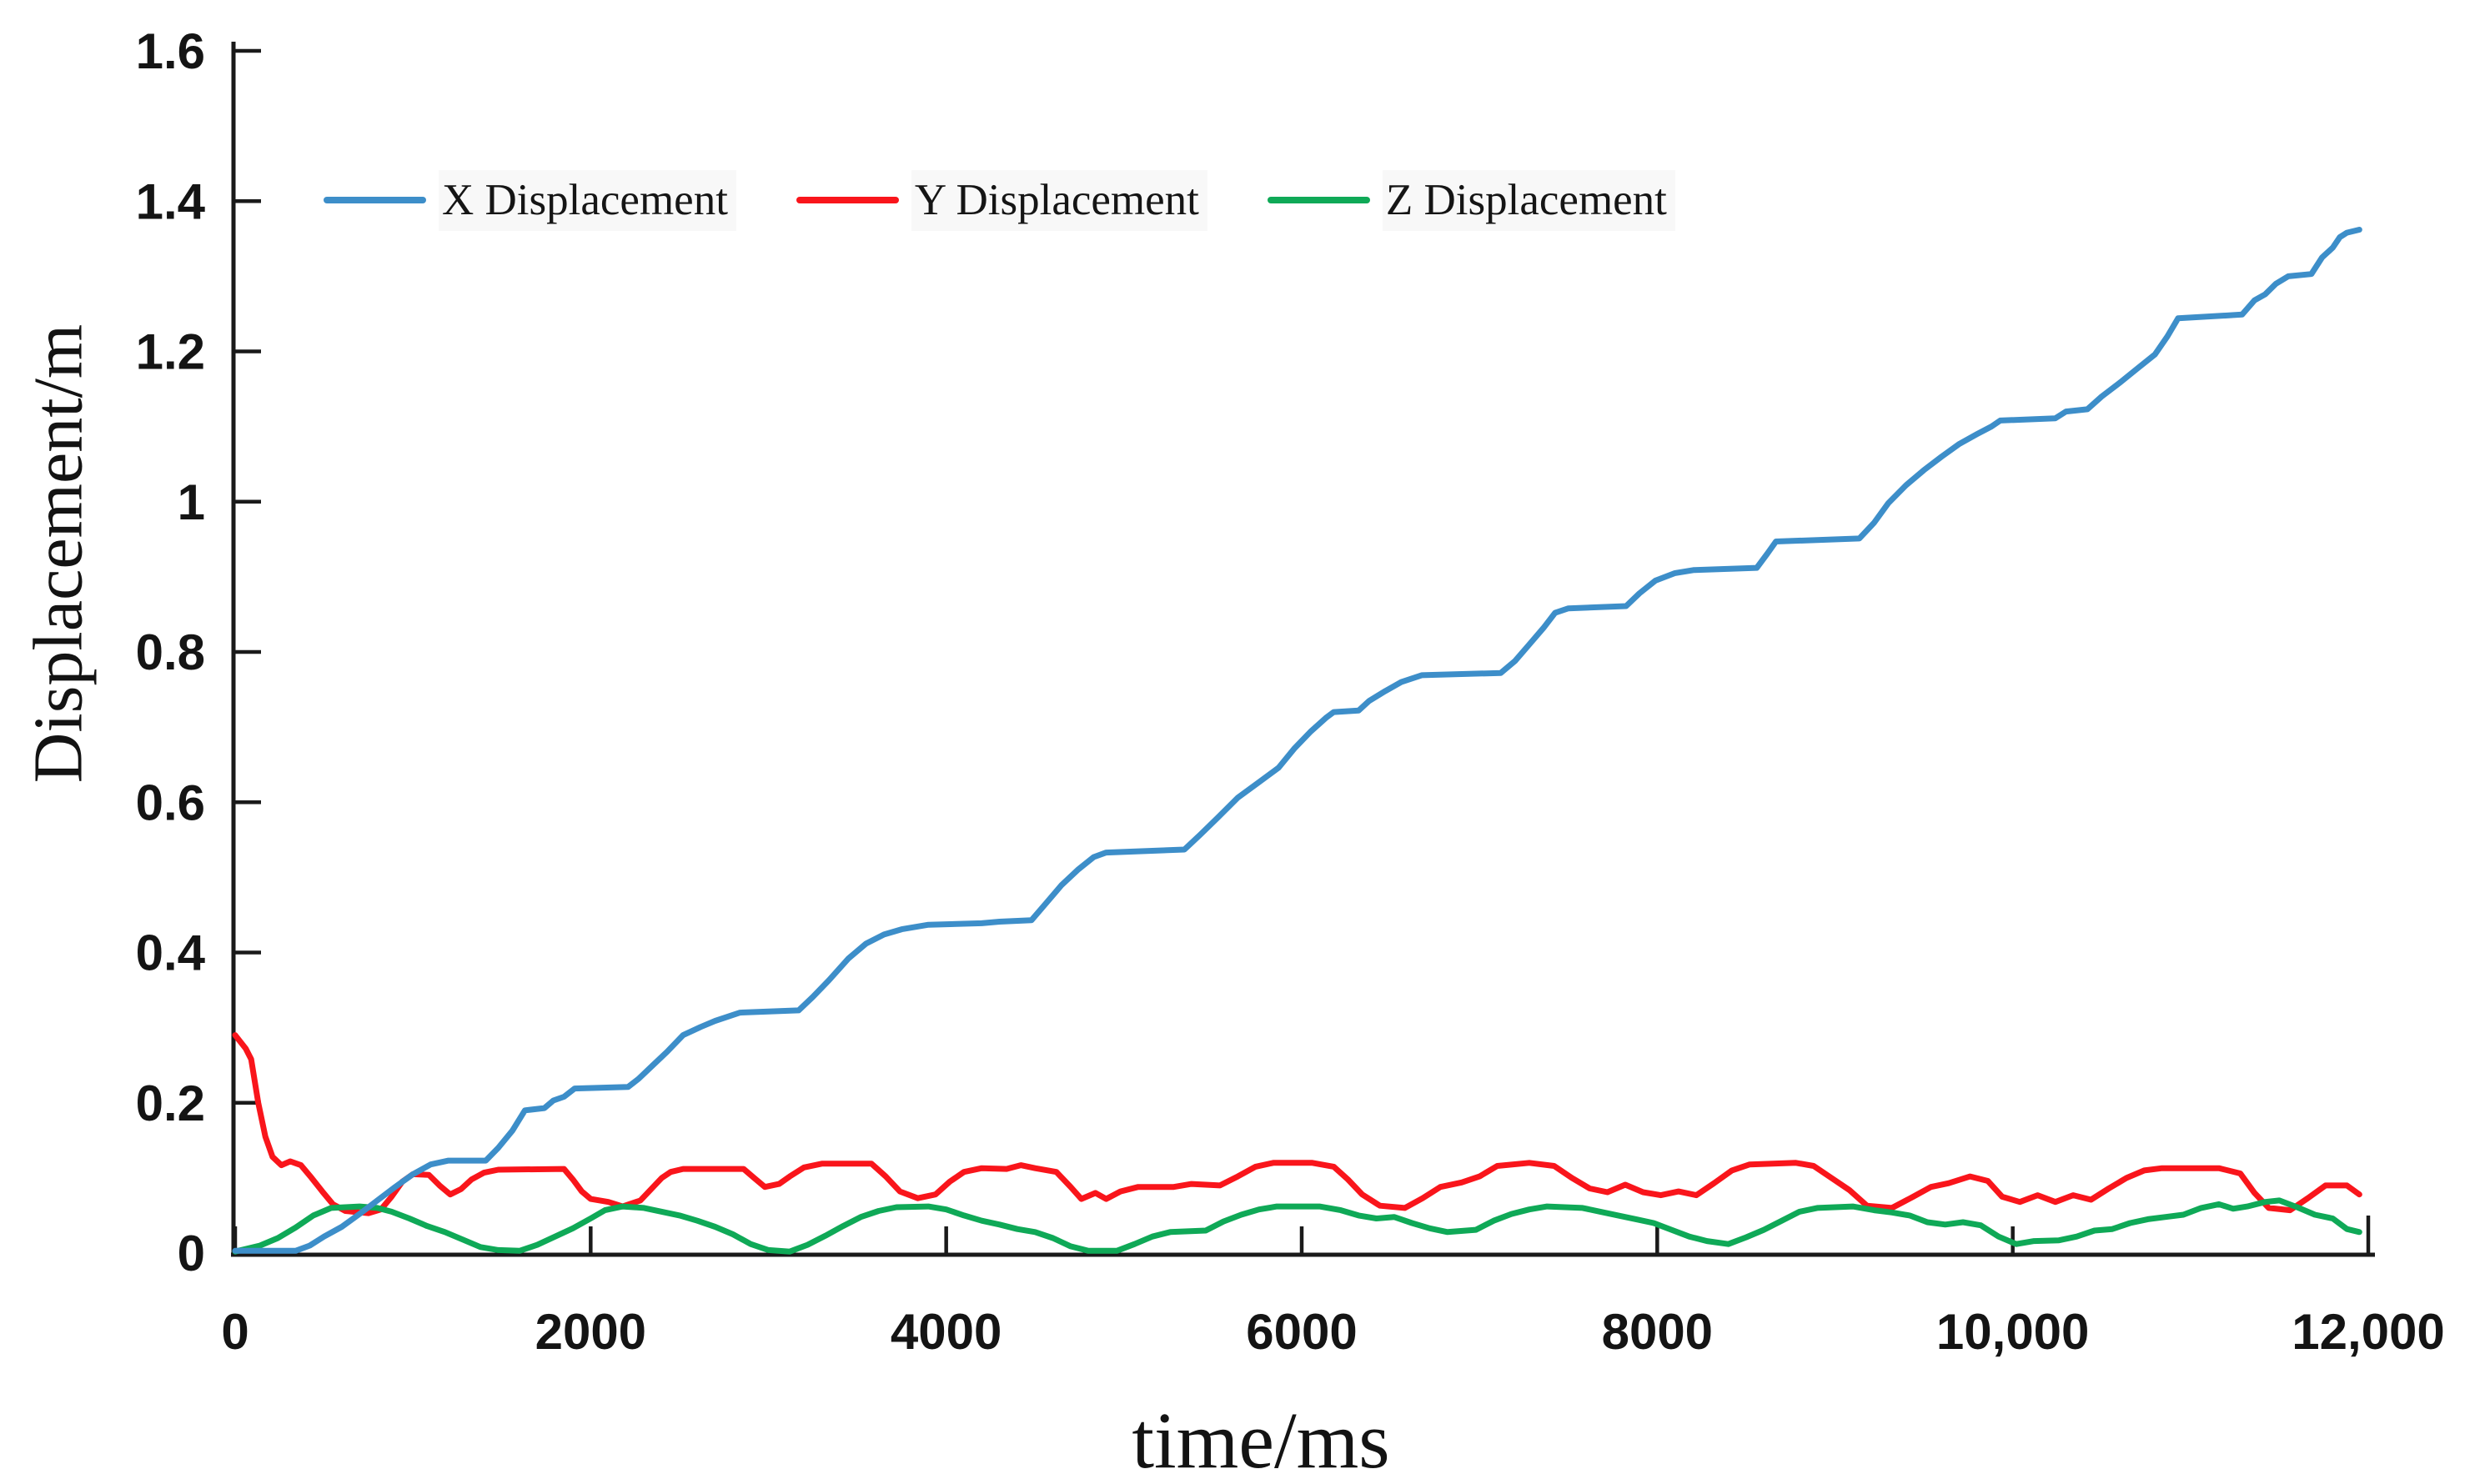 The image size is (2465, 1484). Describe the element at coordinates (1297, 1226) in the screenshot. I see `series-line-z-displacement` at that location.